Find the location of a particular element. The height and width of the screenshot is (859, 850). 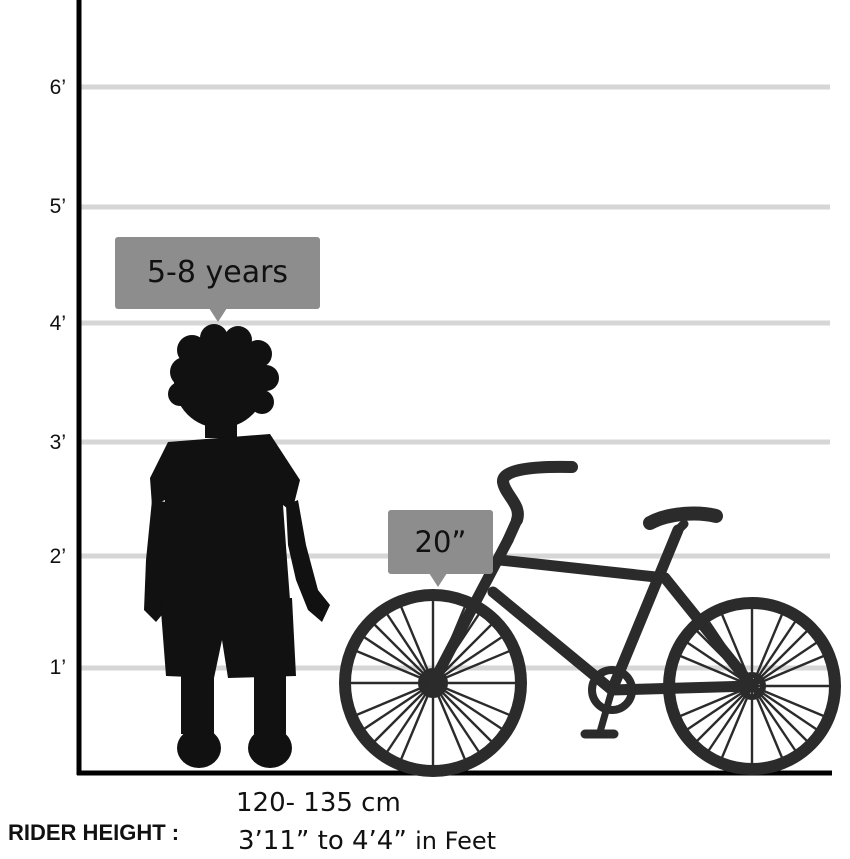

tick-label-5ft: 5’ is located at coordinates (57, 206).